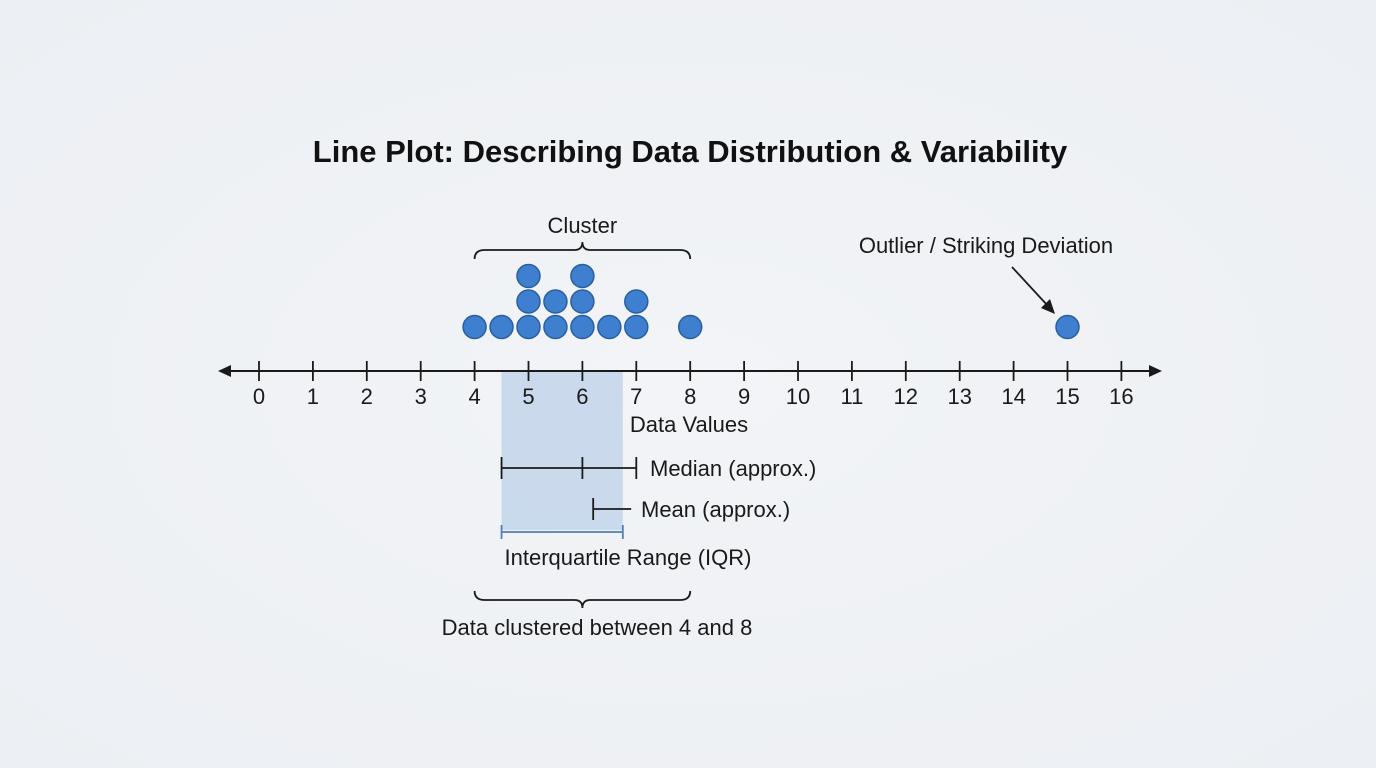 Image resolution: width=1376 pixels, height=768 pixels. Describe the element at coordinates (313, 396) in the screenshot. I see `tick-label: 1` at that location.